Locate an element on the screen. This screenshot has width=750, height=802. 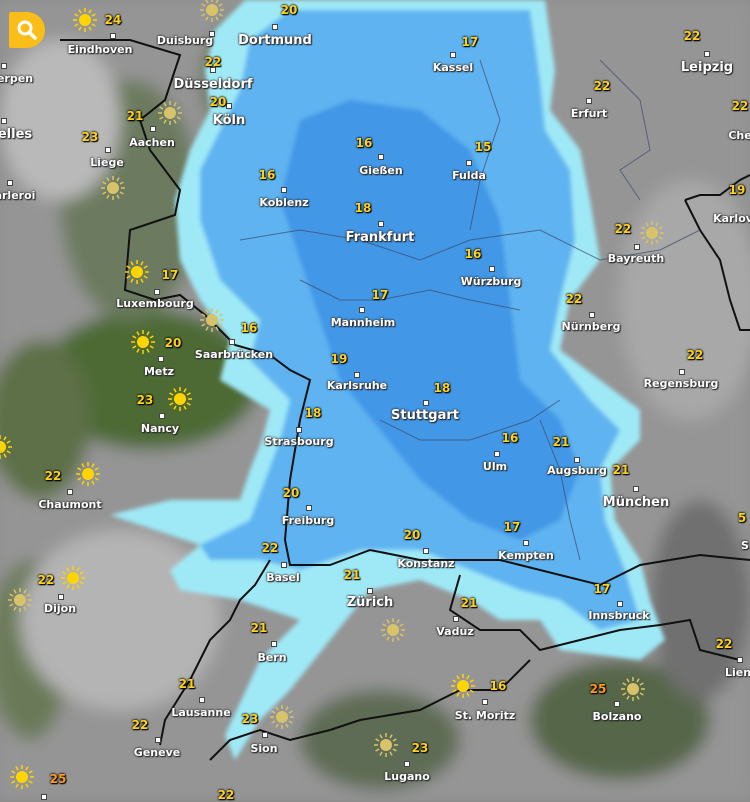
city-label: Bolzano is located at coordinates (617, 716).